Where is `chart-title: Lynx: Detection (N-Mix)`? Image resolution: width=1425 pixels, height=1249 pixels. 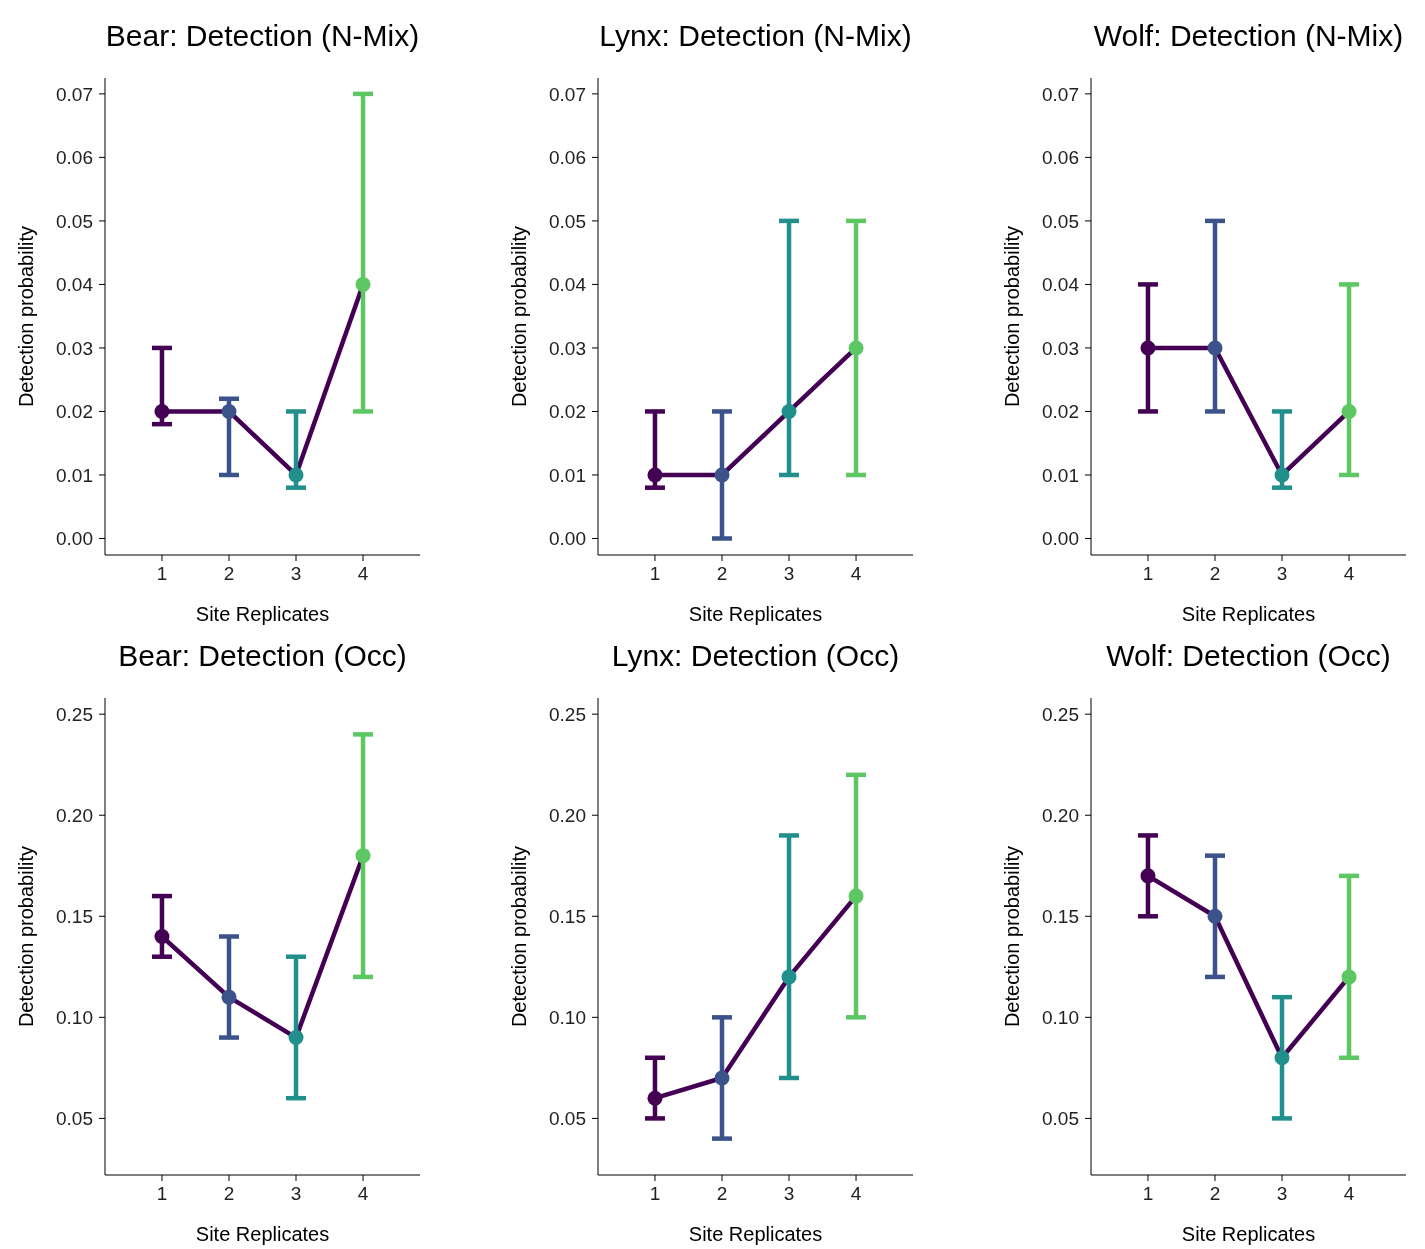 chart-title: Lynx: Detection (N-Mix) is located at coordinates (755, 35).